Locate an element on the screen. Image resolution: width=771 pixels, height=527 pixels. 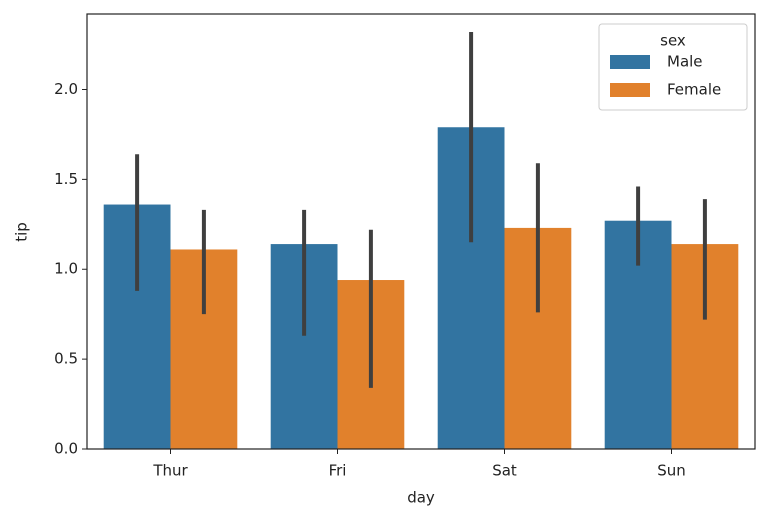
y-tick-label: 0.0 is located at coordinates (66, 449).